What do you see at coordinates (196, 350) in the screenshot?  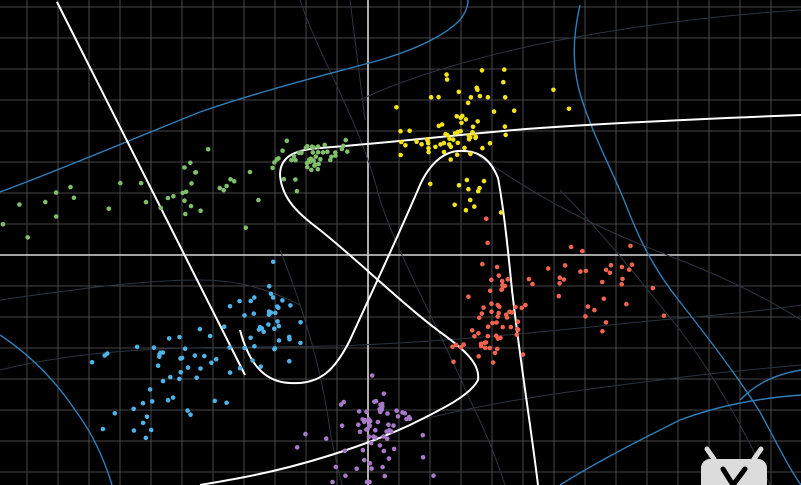 I see `blue-cluster` at bounding box center [196, 350].